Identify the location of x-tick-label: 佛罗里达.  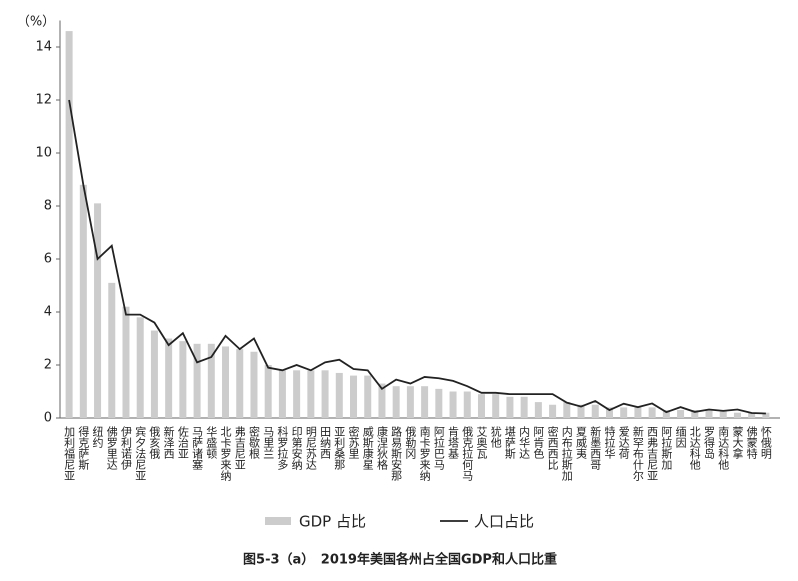
(111, 448).